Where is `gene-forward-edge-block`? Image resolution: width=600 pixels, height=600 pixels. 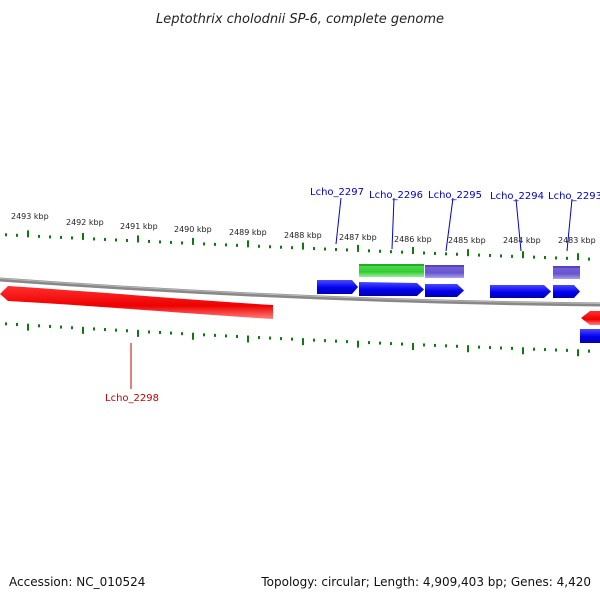 gene-forward-edge-block is located at coordinates (590, 336).